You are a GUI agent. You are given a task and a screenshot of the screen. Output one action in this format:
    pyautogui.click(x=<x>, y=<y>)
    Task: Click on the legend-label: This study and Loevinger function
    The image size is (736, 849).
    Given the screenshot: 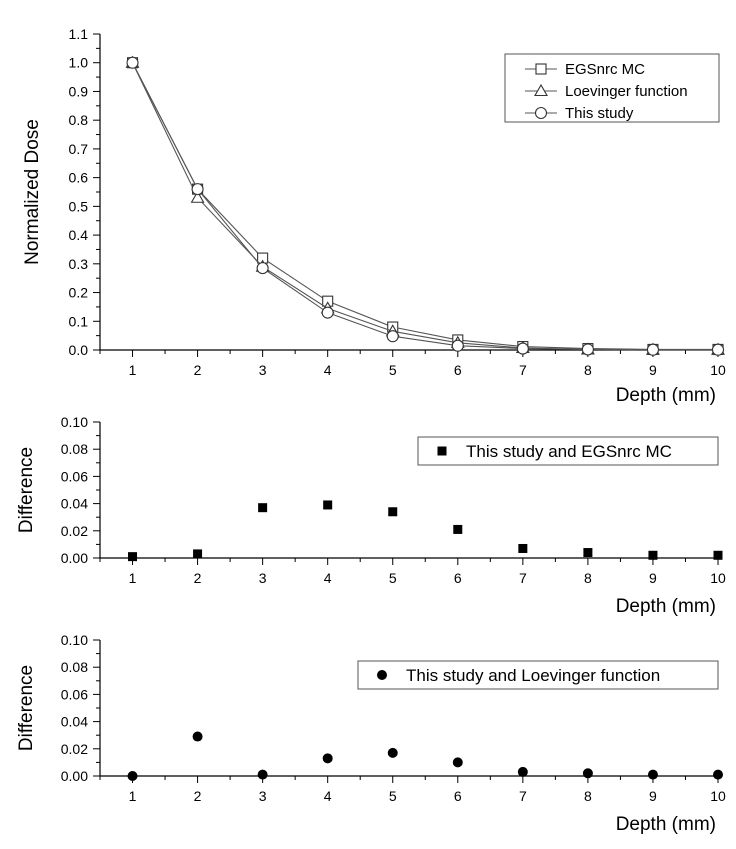 What is the action you would take?
    pyautogui.click(x=533, y=675)
    